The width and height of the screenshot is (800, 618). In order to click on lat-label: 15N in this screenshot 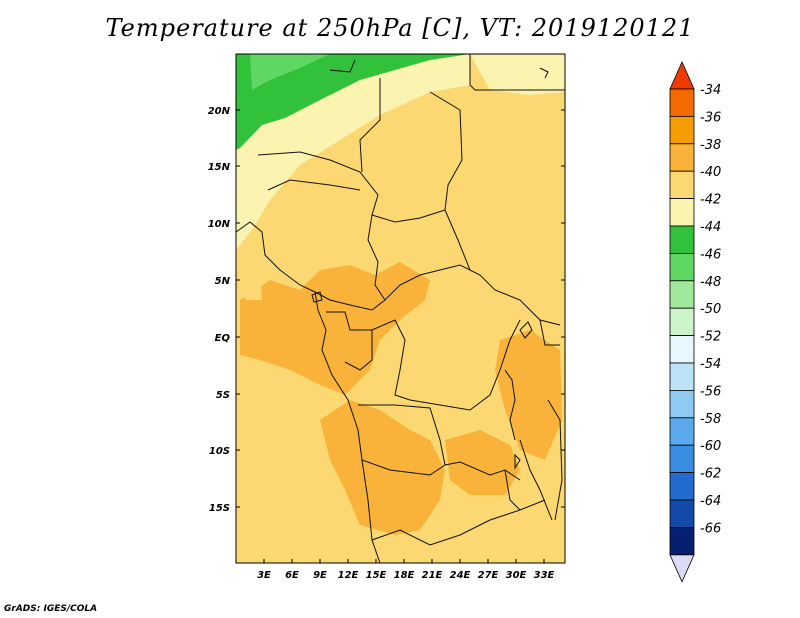, I will do `click(219, 167)`.